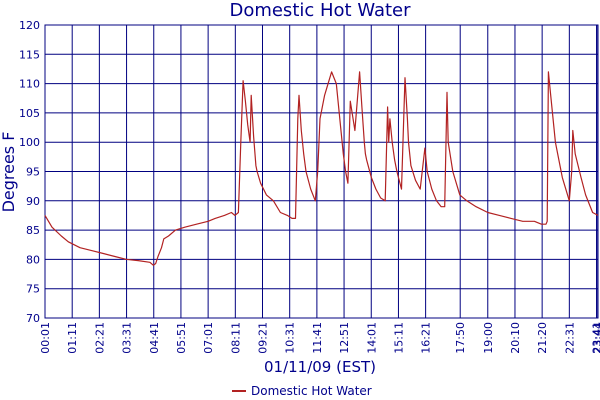 This screenshot has height=400, width=600. I want to click on x-tick-label: 09:21, so click(262, 338).